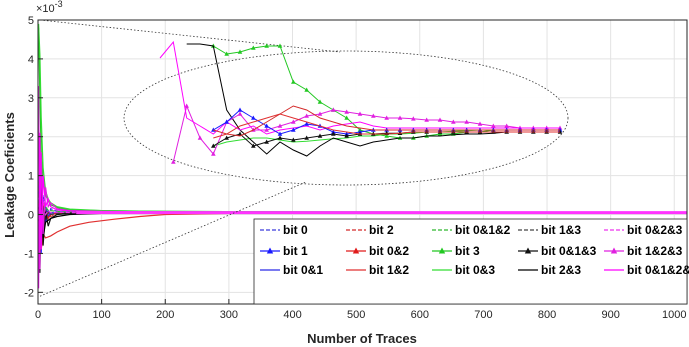 The width and height of the screenshot is (689, 347). Describe the element at coordinates (389, 251) in the screenshot. I see `legend-label: bit 0&2` at that location.